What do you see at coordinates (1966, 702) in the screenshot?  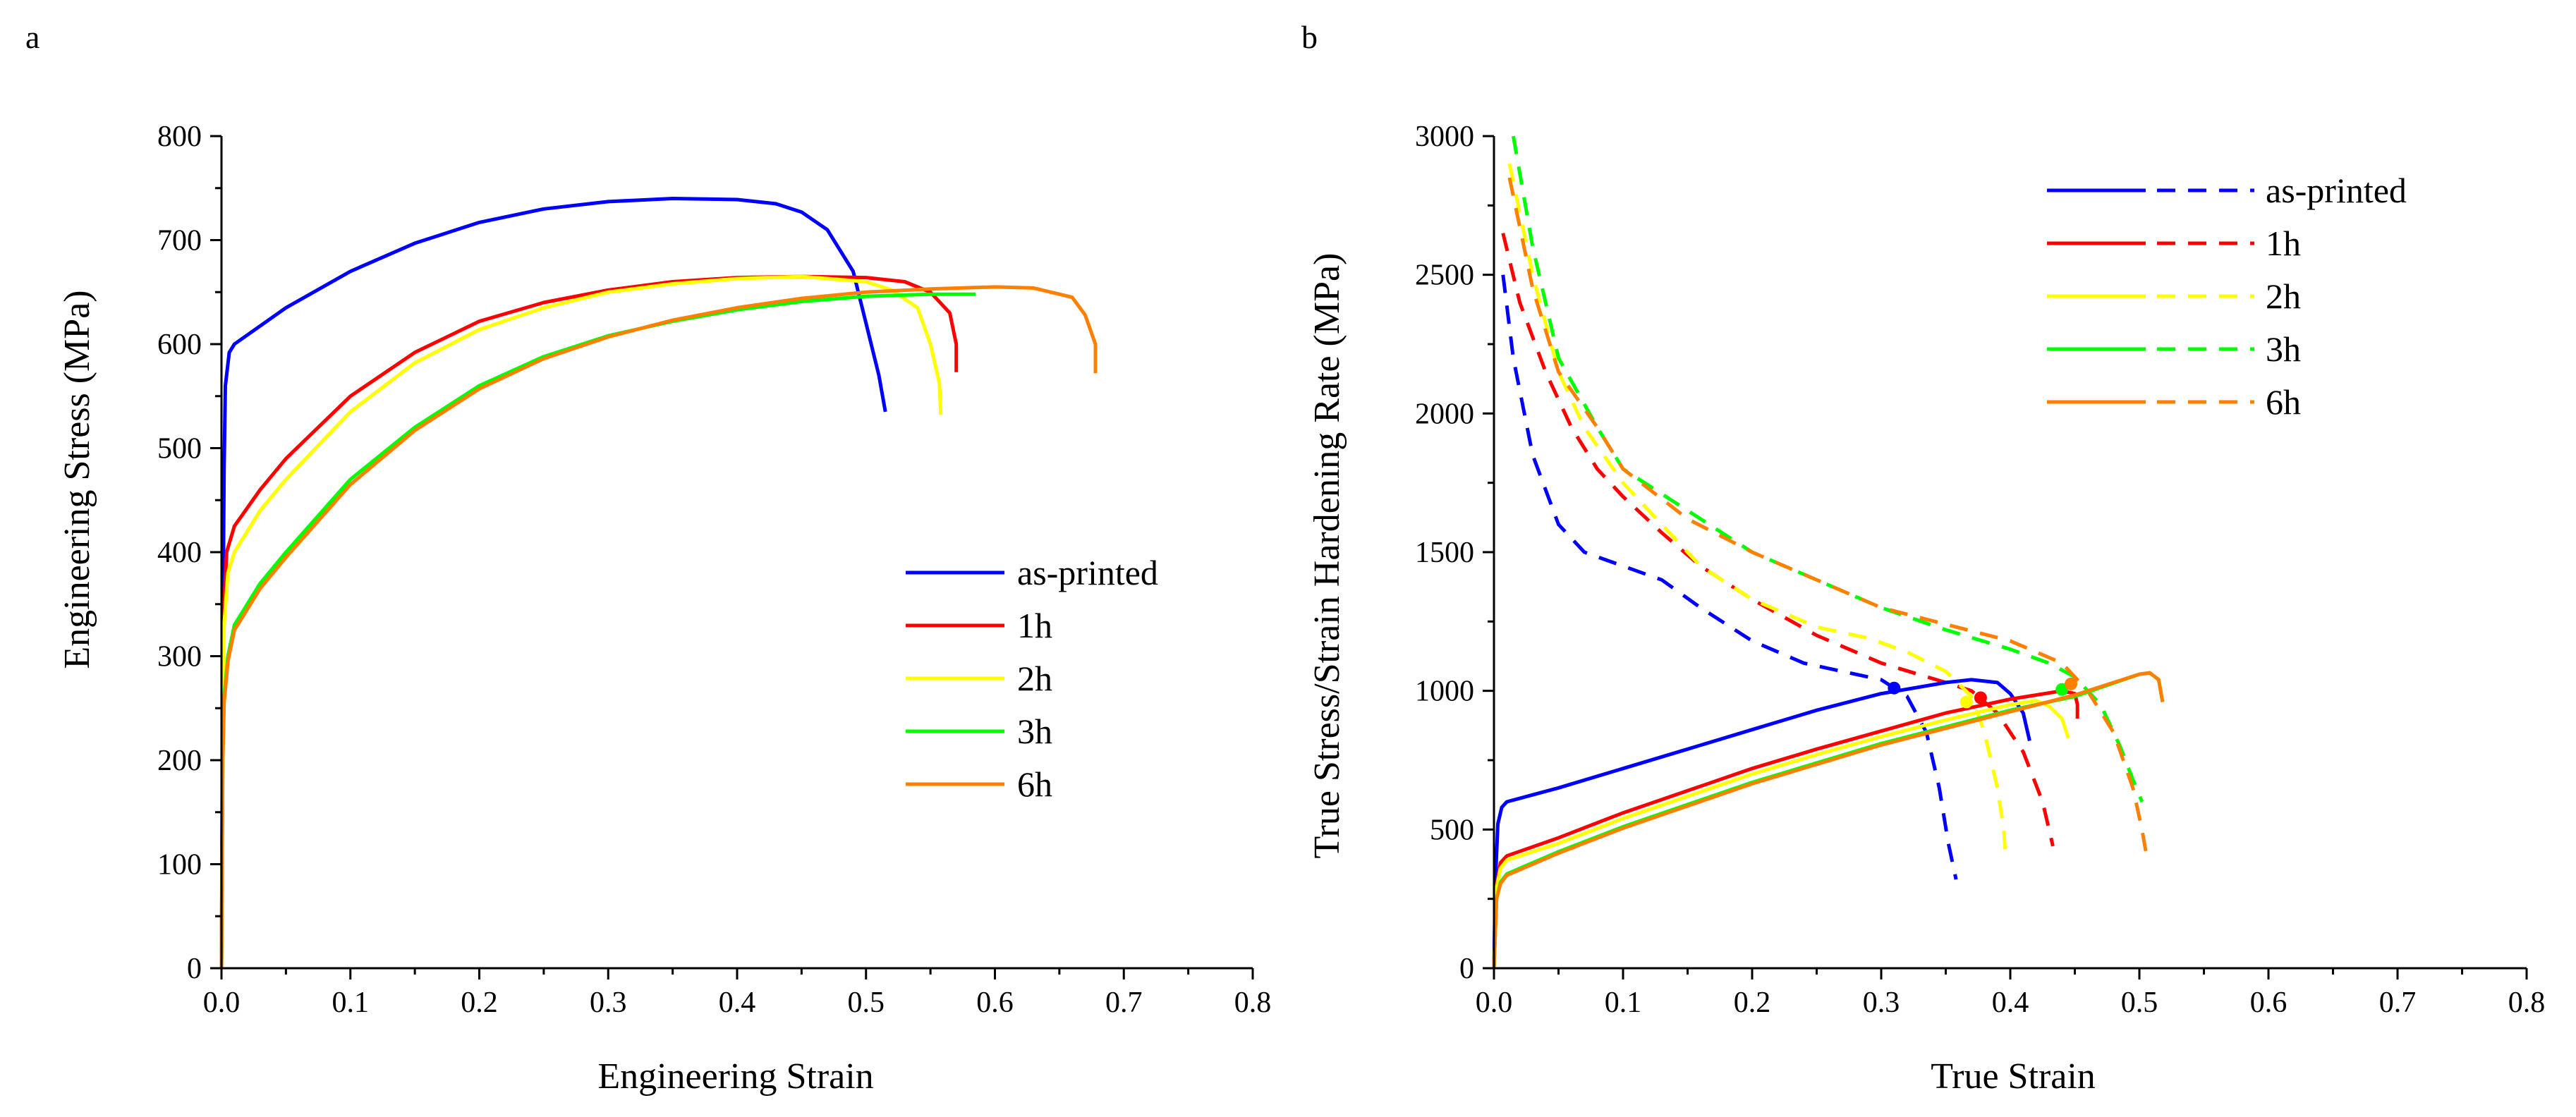 I see `panel-b-intersection-point-2h` at bounding box center [1966, 702].